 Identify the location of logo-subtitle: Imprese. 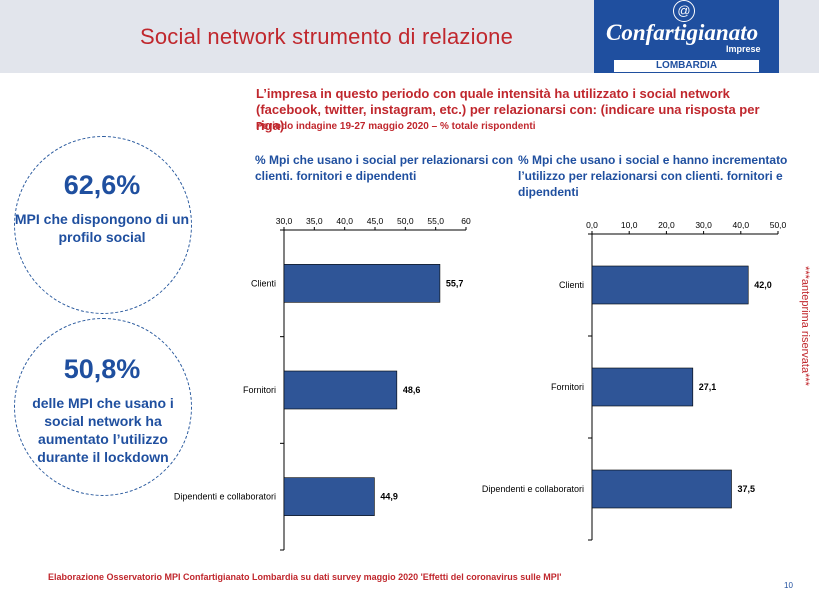
(743, 49).